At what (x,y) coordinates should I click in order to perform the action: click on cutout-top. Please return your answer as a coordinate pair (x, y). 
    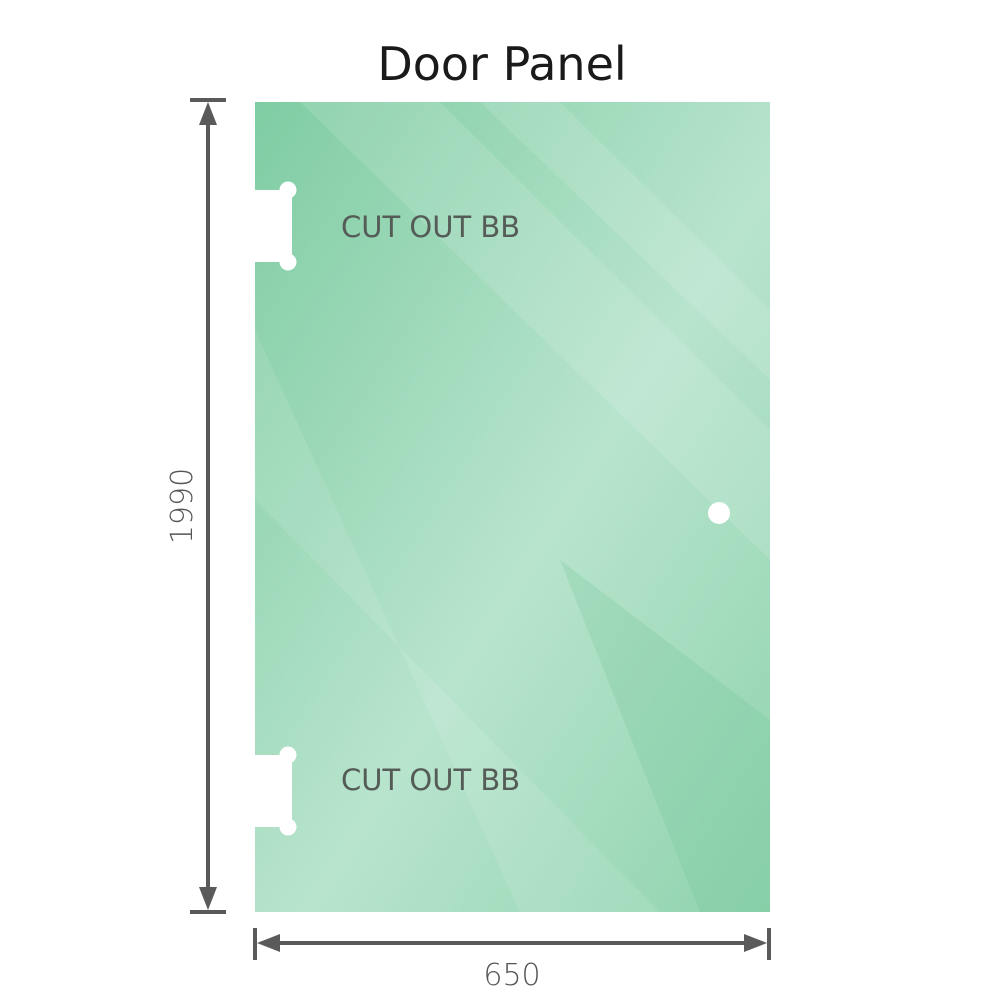
    Looking at the image, I should click on (276, 226).